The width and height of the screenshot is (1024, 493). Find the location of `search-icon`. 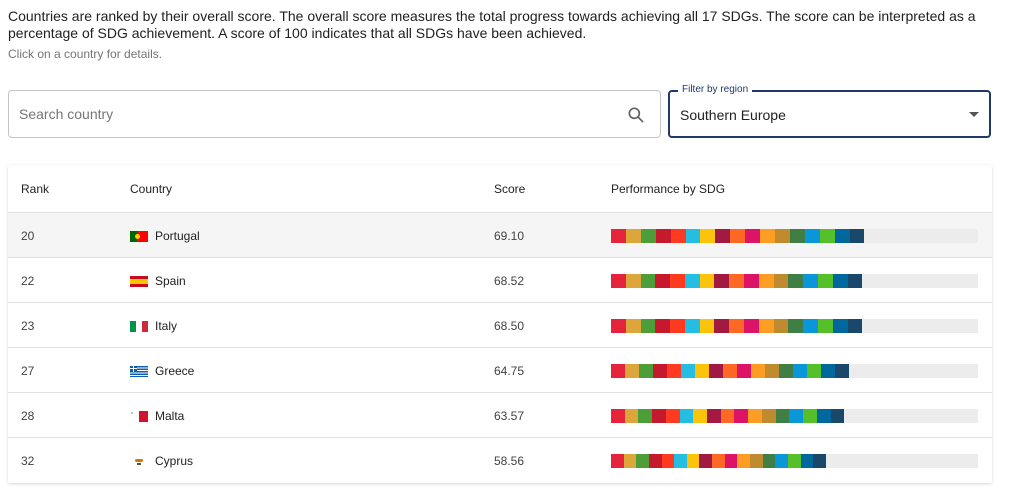

search-icon is located at coordinates (636, 115).